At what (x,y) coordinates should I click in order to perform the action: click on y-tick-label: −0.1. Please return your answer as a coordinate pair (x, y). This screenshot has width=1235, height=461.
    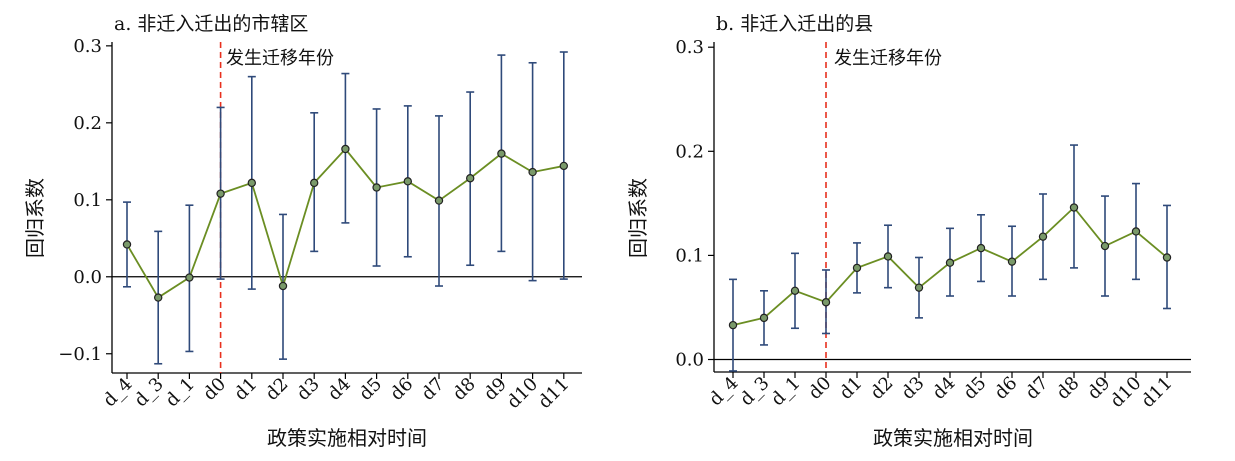
    Looking at the image, I should click on (80, 354).